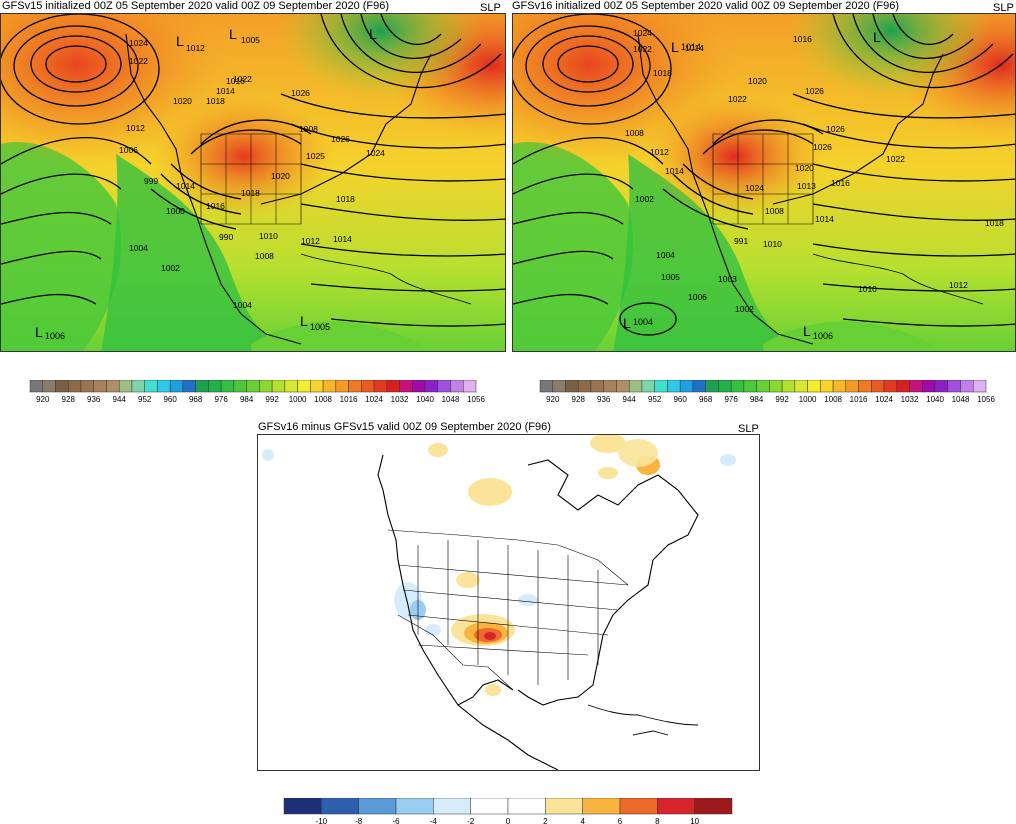 The height and width of the screenshot is (824, 1016). I want to click on difference-shading, so click(499, 565).